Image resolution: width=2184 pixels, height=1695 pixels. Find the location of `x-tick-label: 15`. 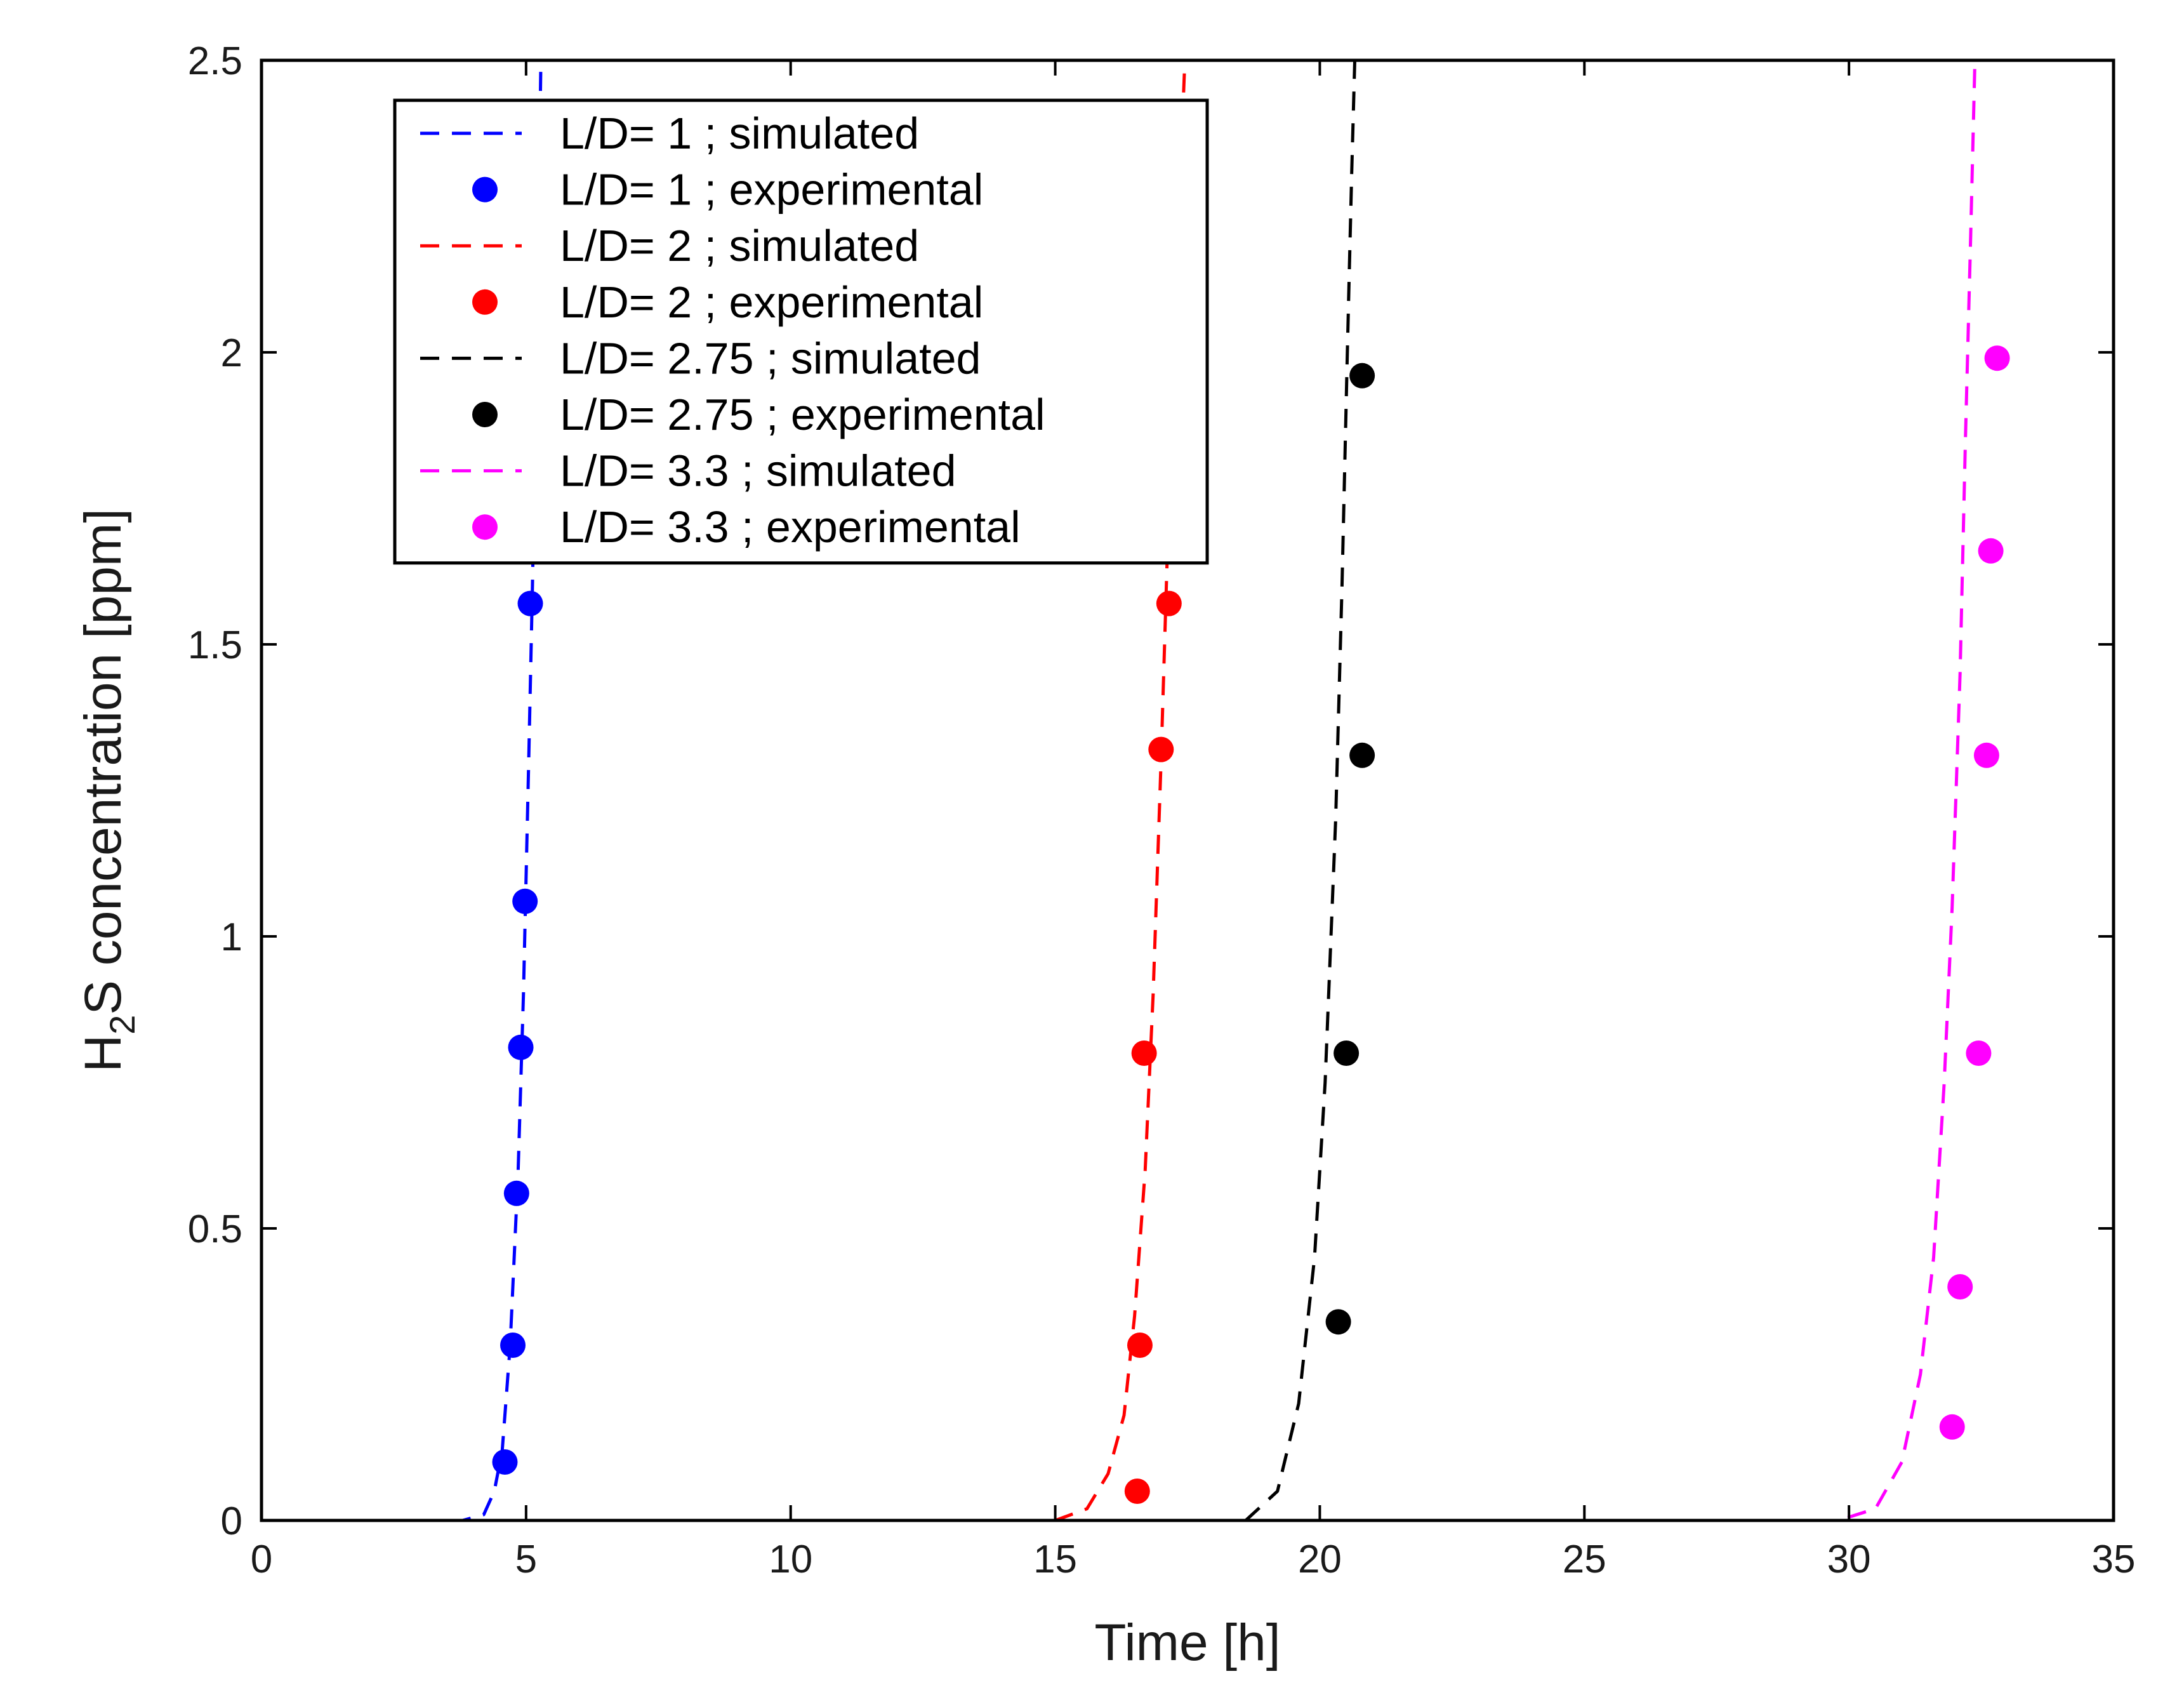

x-tick-label: 15 is located at coordinates (1055, 1559).